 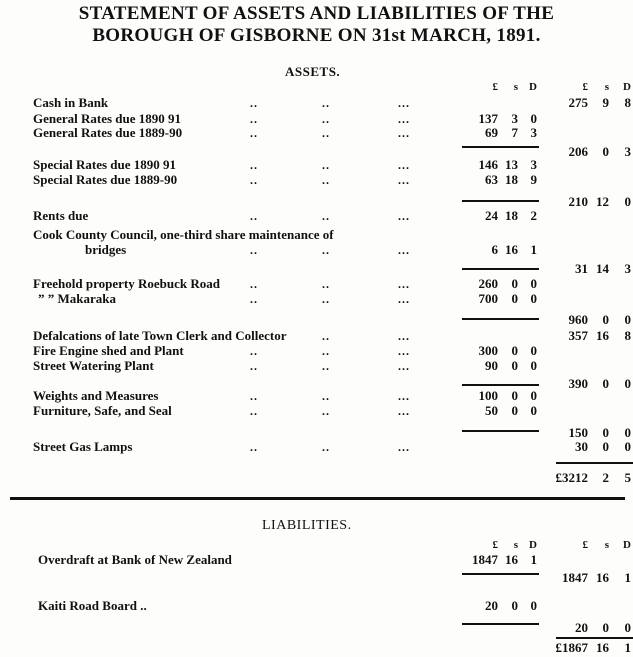 What do you see at coordinates (578, 383) in the screenshot?
I see `total-amount-pounds: 390` at bounding box center [578, 383].